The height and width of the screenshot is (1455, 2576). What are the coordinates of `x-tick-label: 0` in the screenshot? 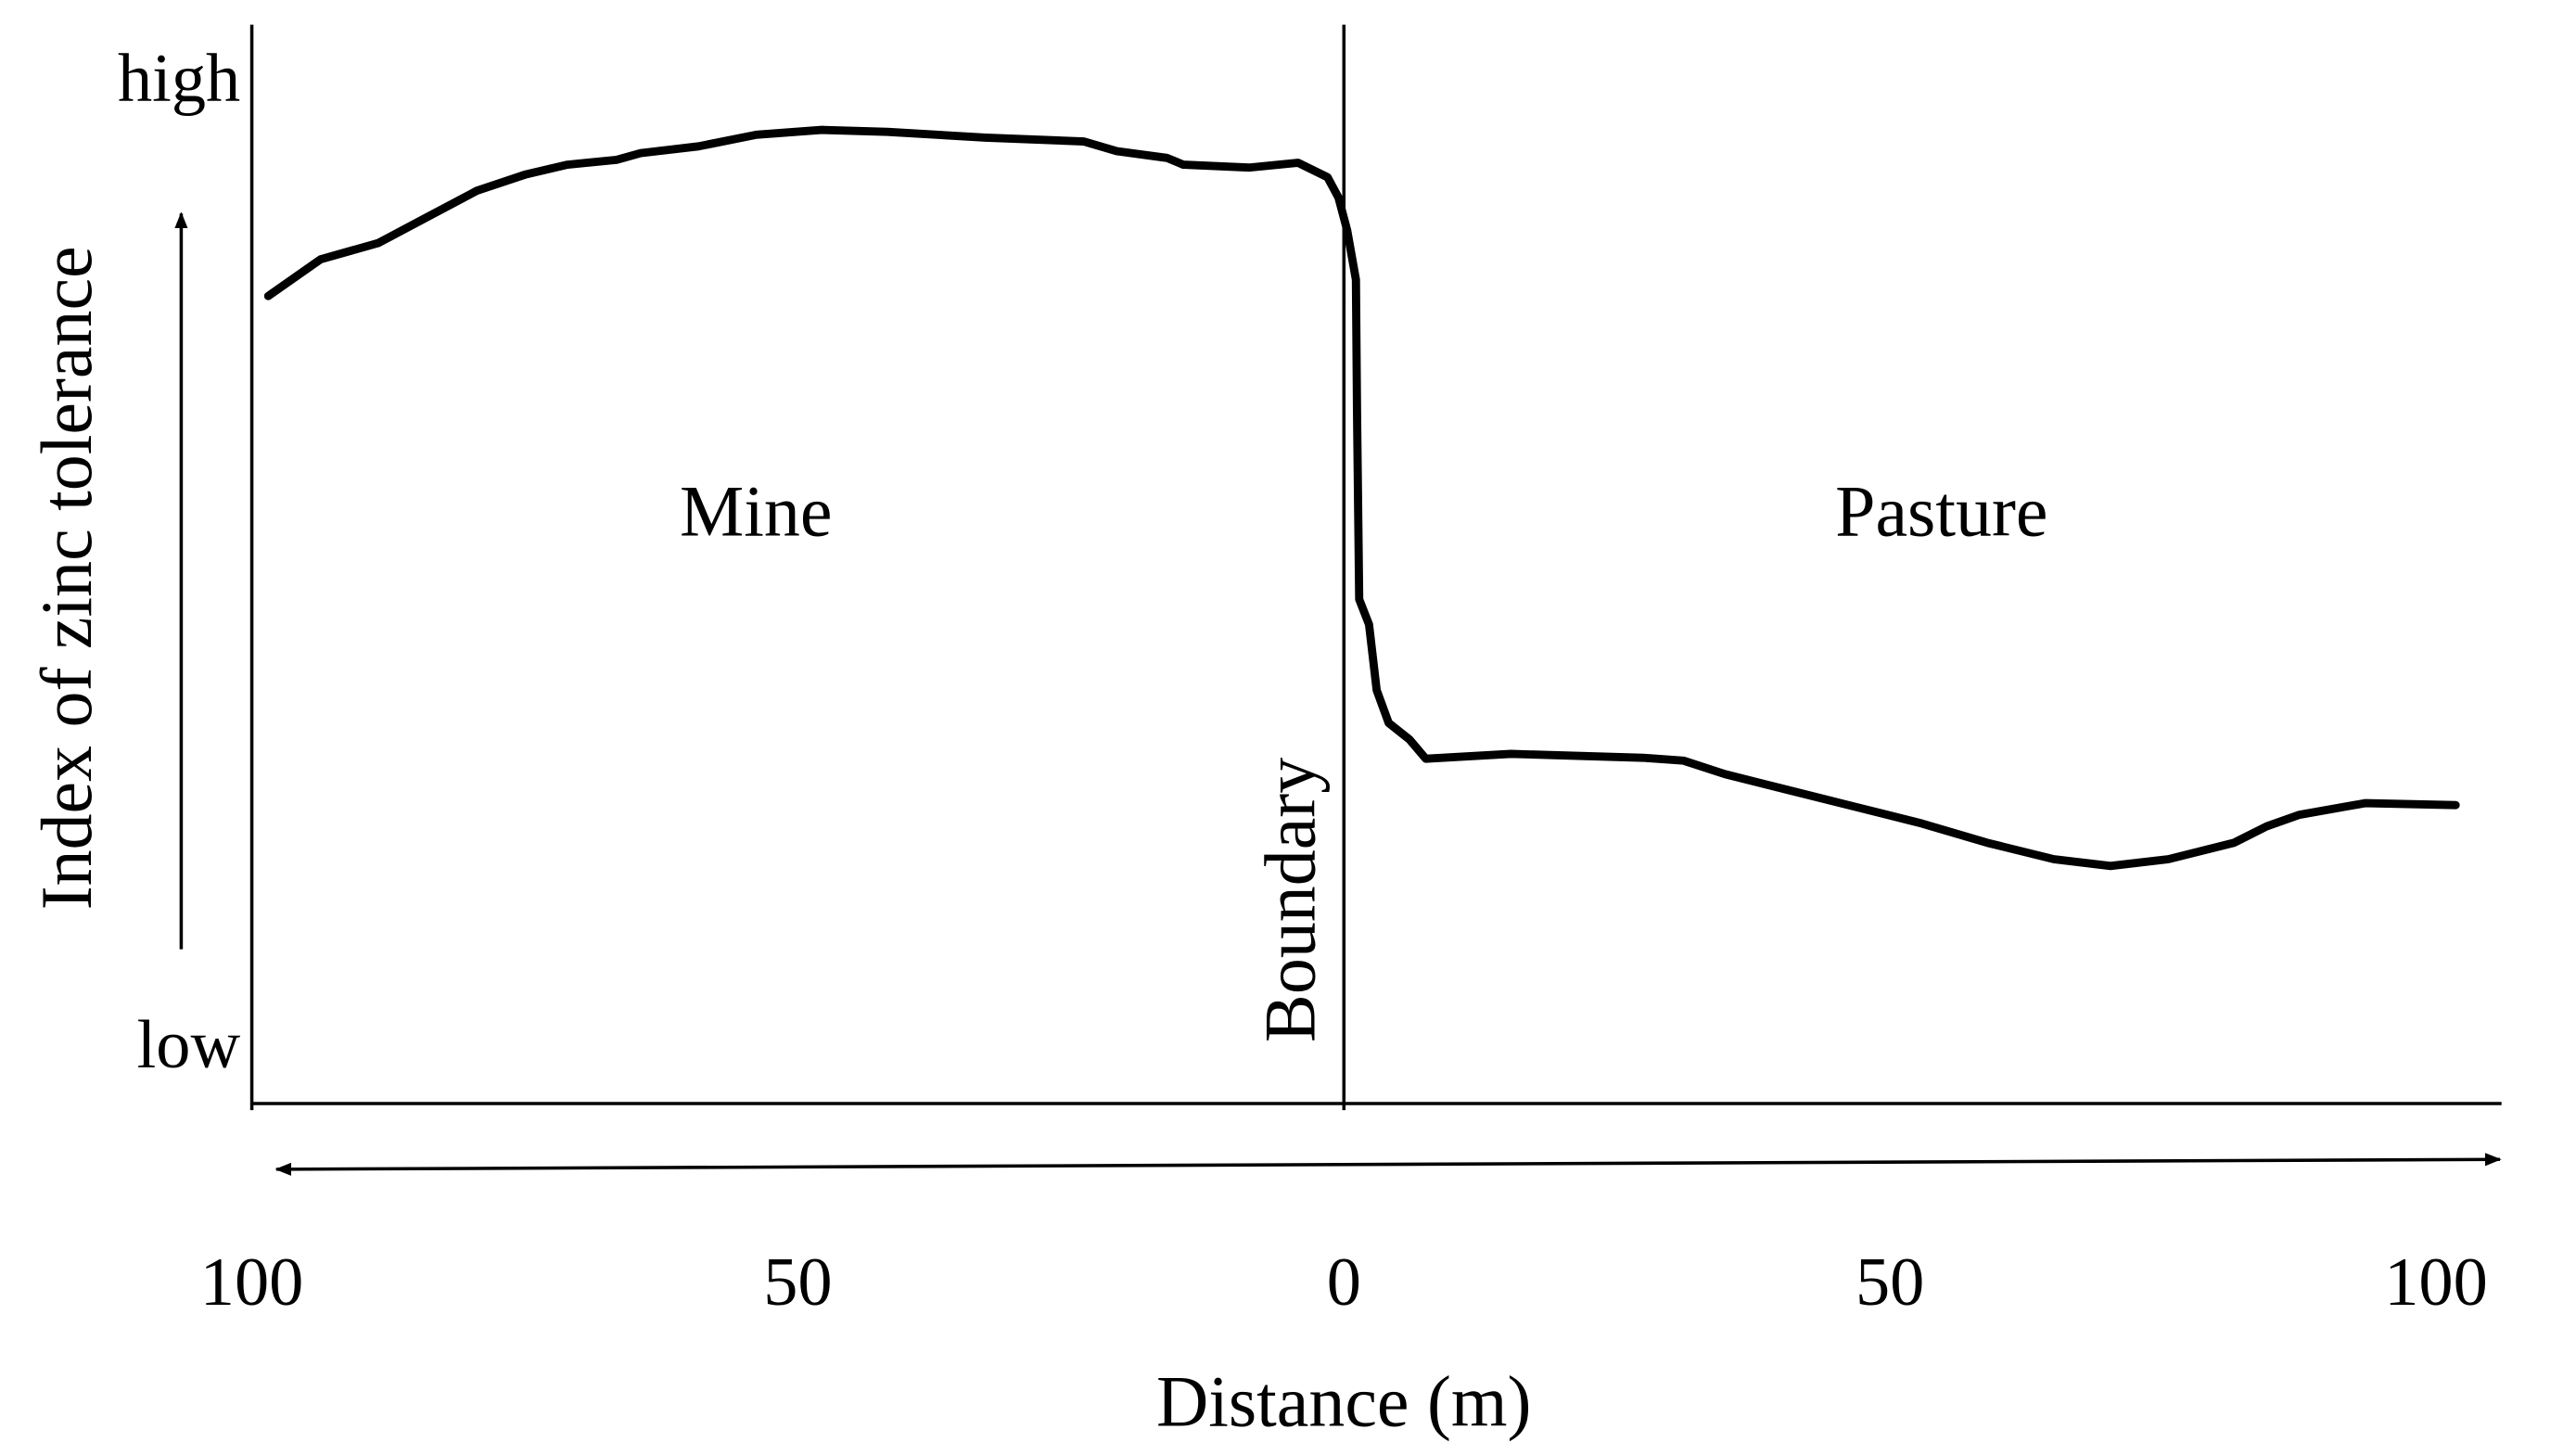 It's located at (1344, 1282).